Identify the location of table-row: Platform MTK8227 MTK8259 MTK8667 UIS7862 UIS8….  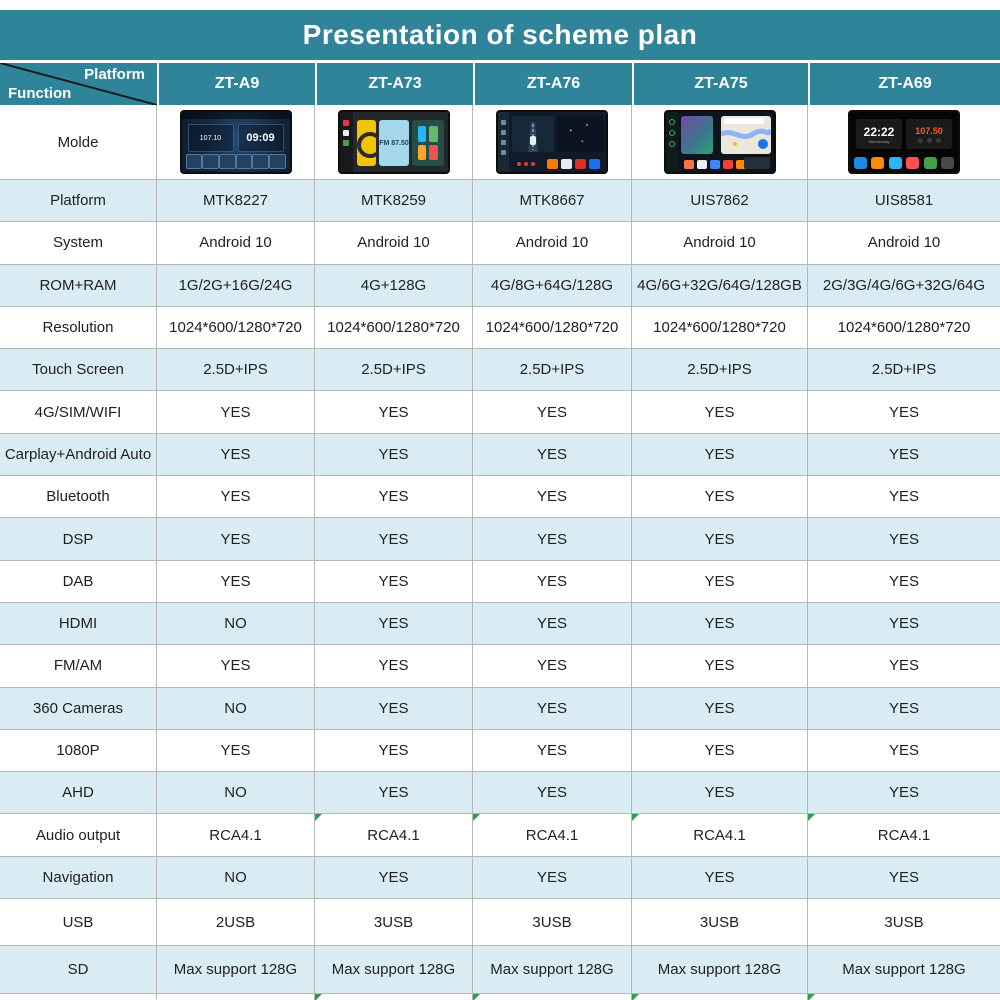
(500, 201).